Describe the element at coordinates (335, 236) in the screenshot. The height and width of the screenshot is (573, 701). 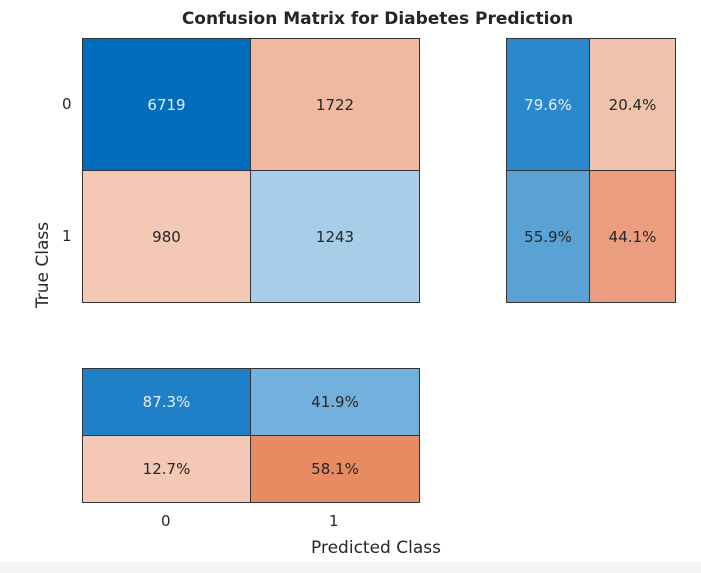
I see `matrix-cell-1-1: 1243` at that location.